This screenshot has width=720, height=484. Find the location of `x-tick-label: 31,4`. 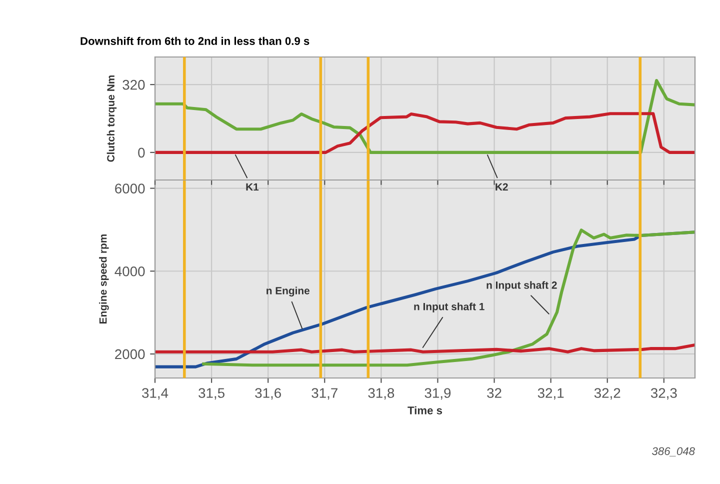

x-tick-label: 31,4 is located at coordinates (155, 394).